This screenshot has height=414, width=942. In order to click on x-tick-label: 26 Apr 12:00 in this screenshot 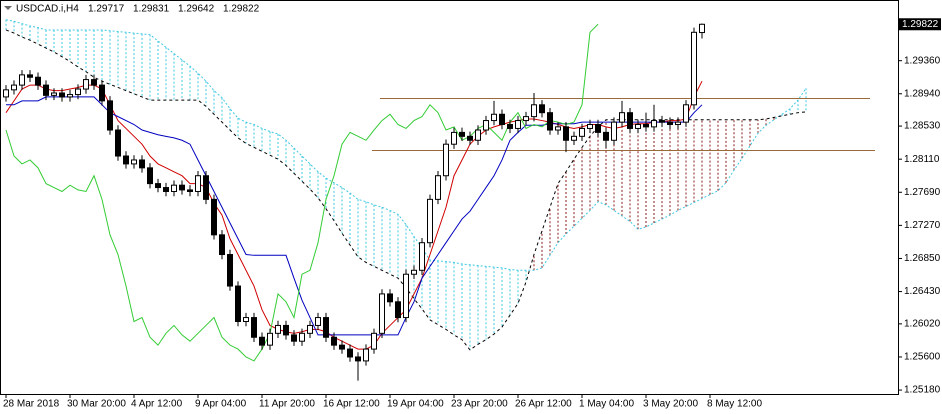, I will do `click(543, 404)`.